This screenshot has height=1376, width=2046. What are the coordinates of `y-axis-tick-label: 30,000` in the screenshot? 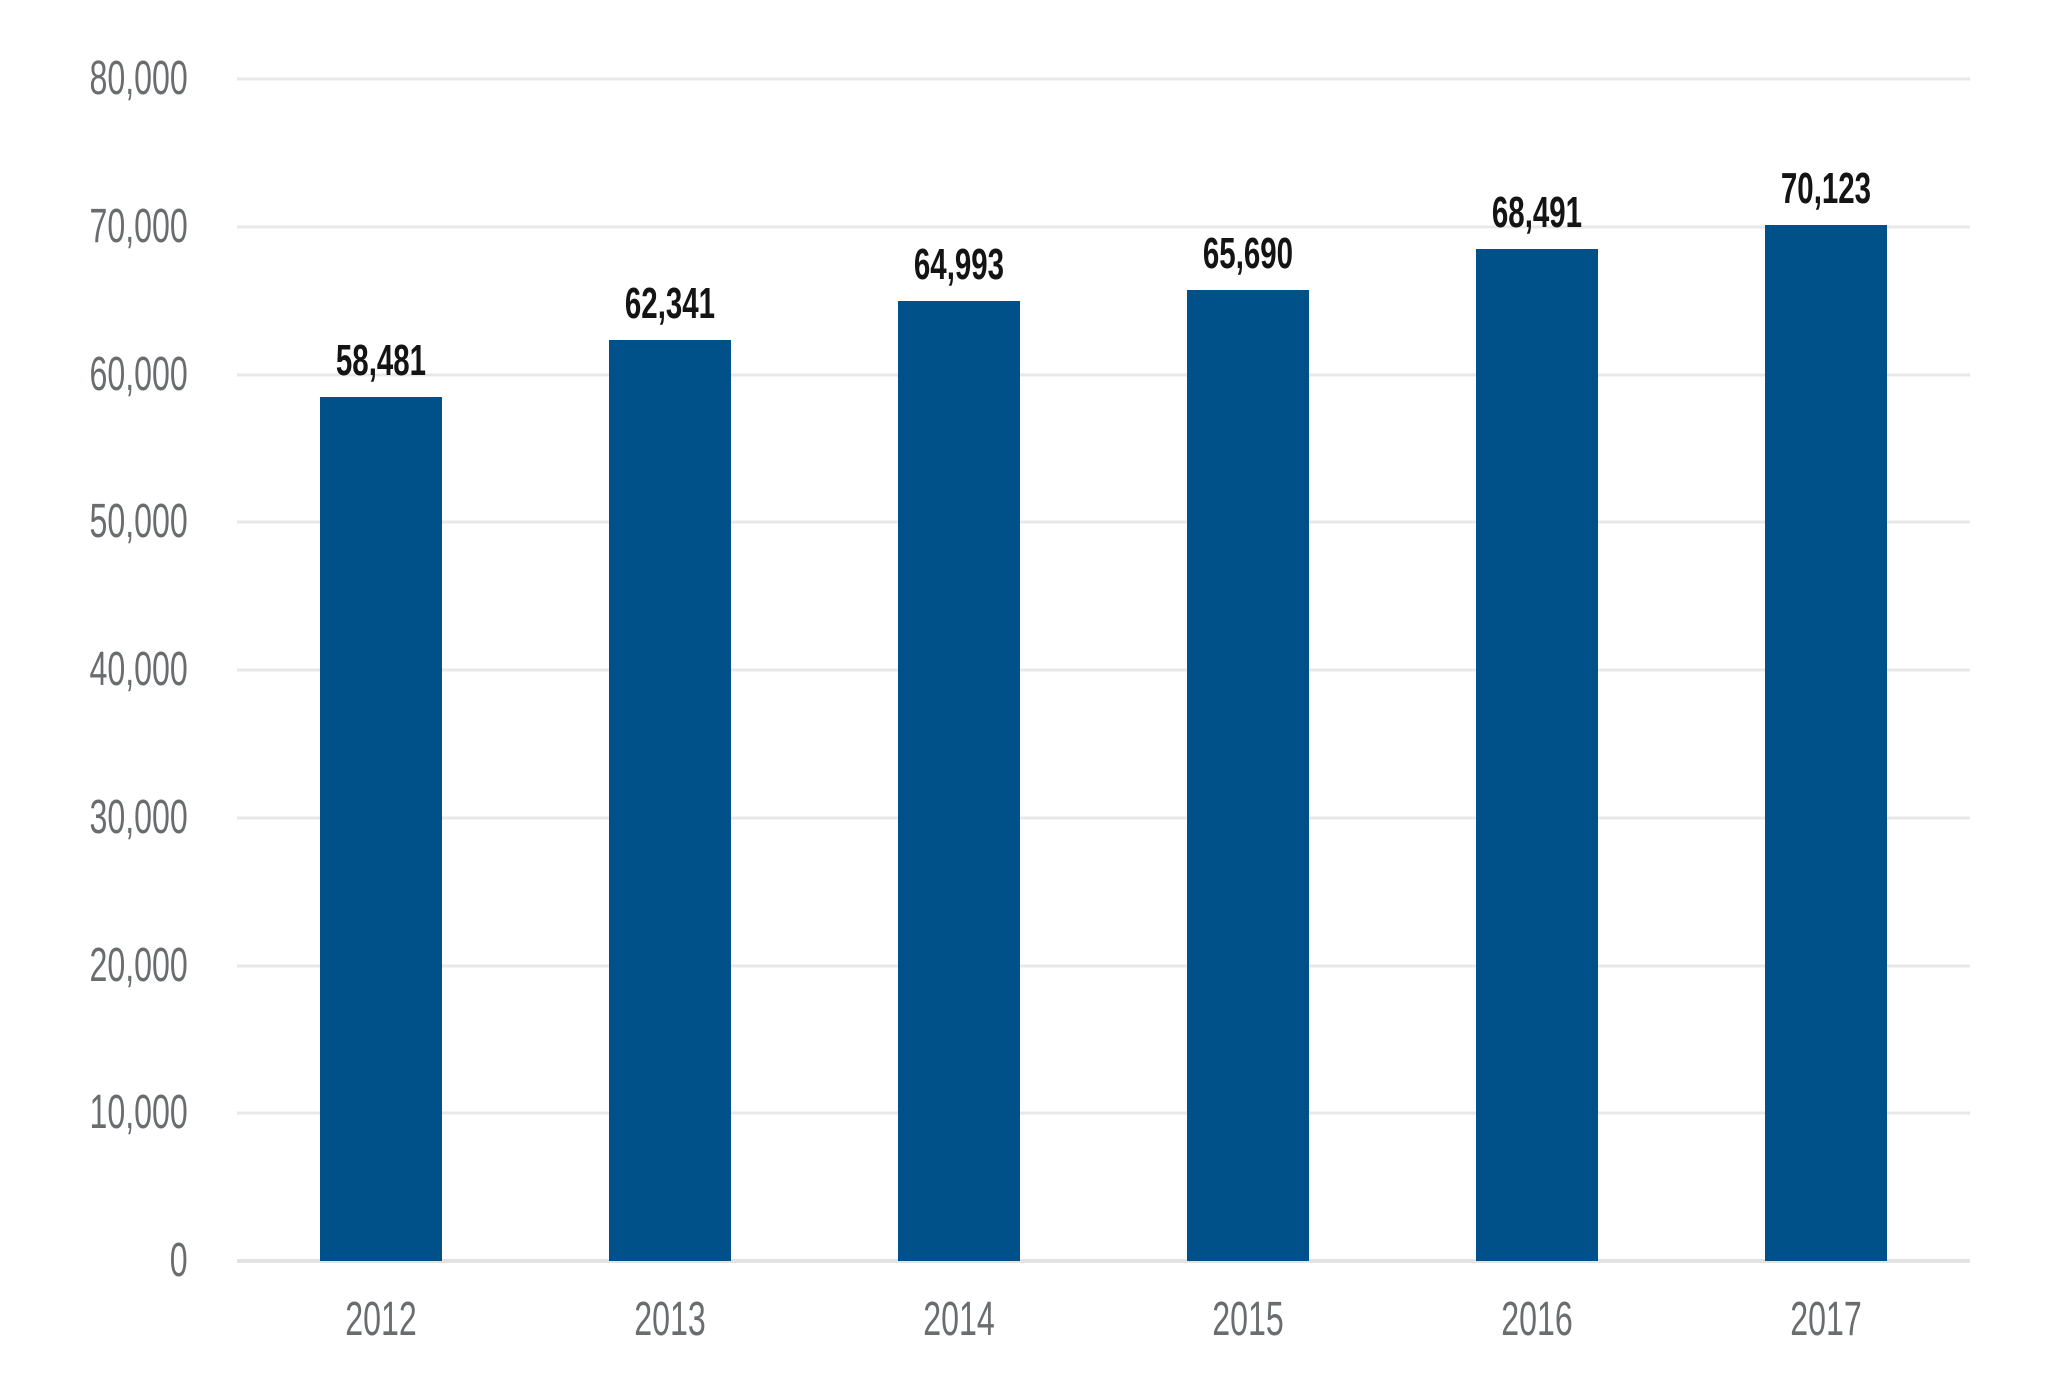 It's located at (138, 817).